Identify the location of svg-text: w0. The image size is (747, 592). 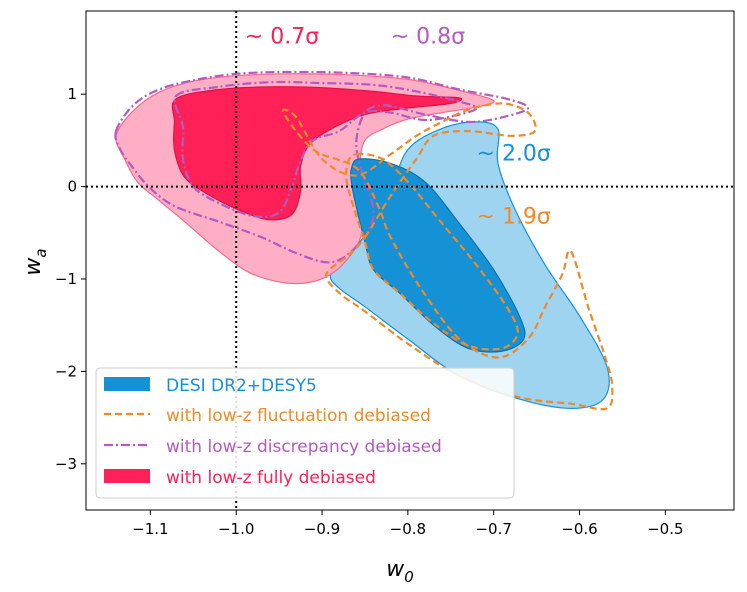
(400, 571).